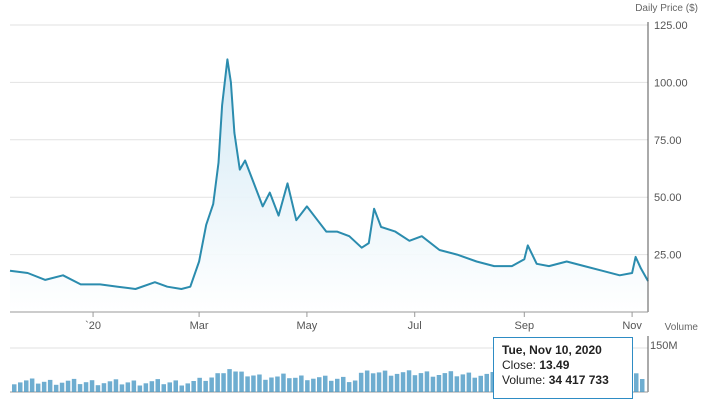  What do you see at coordinates (668, 198) in the screenshot?
I see `y-tick-label: 50.00` at bounding box center [668, 198].